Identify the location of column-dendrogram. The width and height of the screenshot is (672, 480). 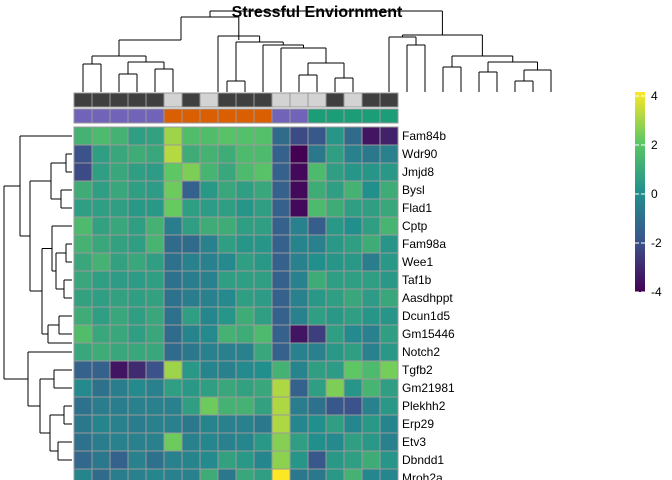
(317, 51).